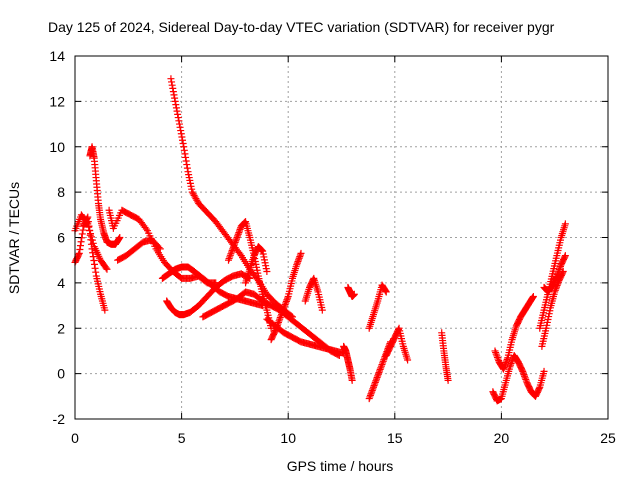  I want to click on x-tick-label: 5, so click(182, 438).